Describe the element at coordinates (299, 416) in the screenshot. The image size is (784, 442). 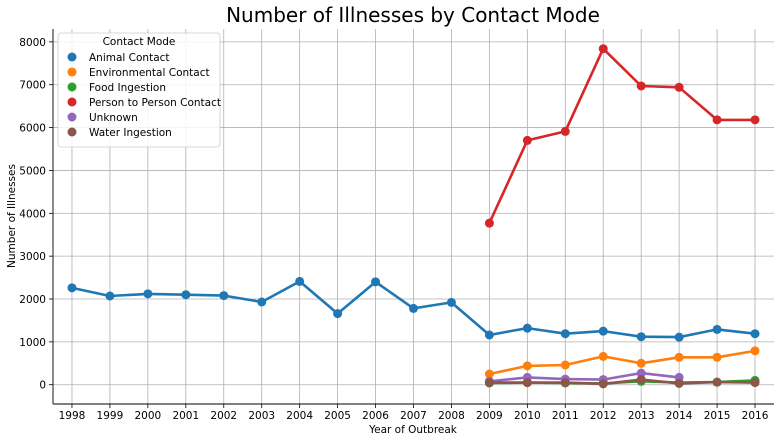
I see `x-tick-label: 2004` at that location.